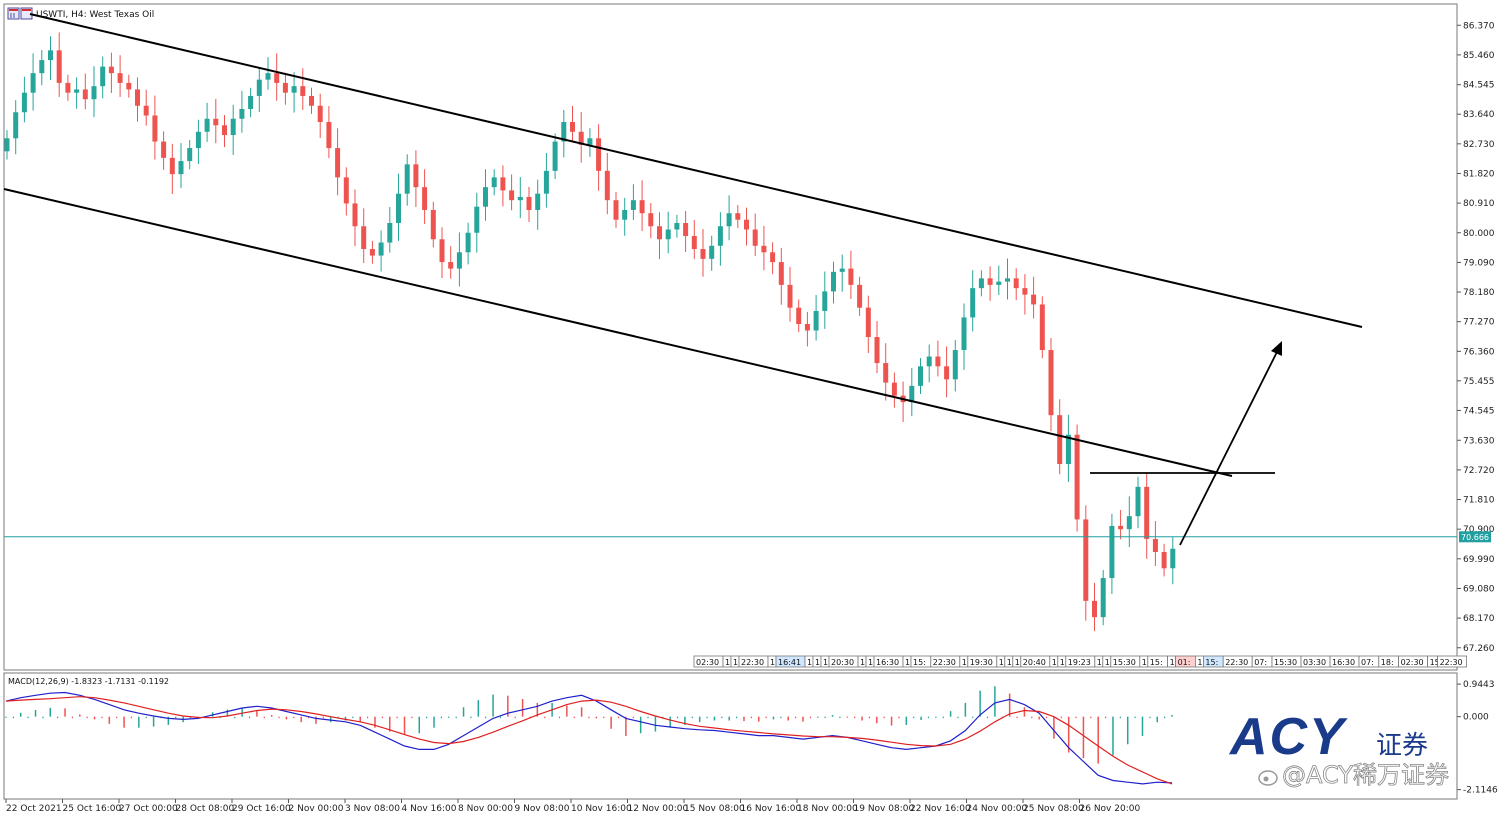  Describe the element at coordinates (80, 13) in the screenshot. I see `chart-header: USWTI, H4: West Texas Oil` at that location.